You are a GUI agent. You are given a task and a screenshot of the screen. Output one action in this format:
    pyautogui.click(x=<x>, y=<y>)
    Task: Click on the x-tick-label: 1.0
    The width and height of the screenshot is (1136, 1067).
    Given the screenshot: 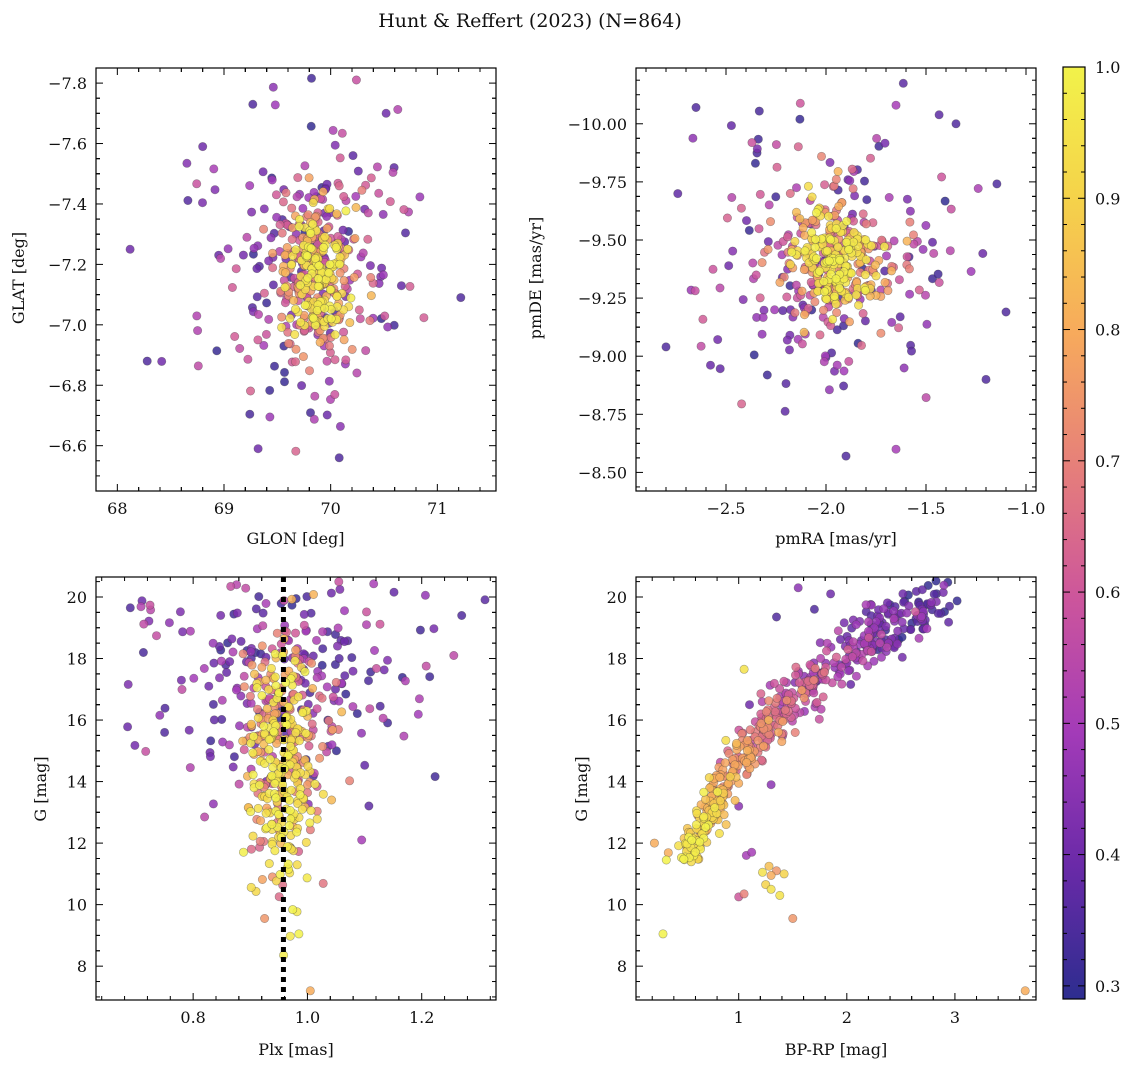 What is the action you would take?
    pyautogui.click(x=307, y=1017)
    